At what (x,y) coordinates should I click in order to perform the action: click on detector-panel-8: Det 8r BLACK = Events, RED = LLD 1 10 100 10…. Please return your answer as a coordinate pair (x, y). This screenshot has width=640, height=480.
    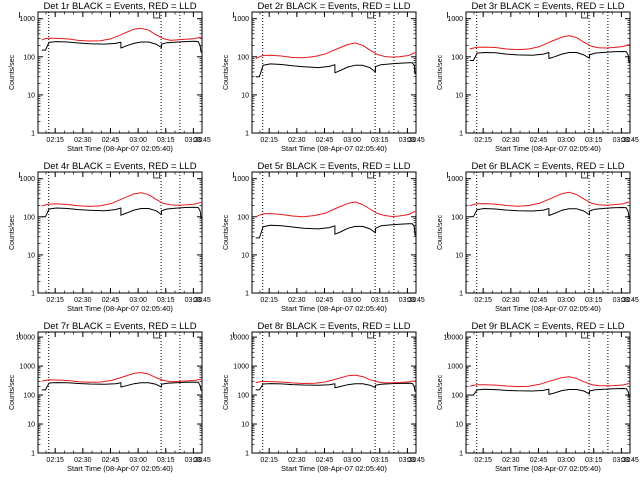
    Looking at the image, I should click on (324, 397).